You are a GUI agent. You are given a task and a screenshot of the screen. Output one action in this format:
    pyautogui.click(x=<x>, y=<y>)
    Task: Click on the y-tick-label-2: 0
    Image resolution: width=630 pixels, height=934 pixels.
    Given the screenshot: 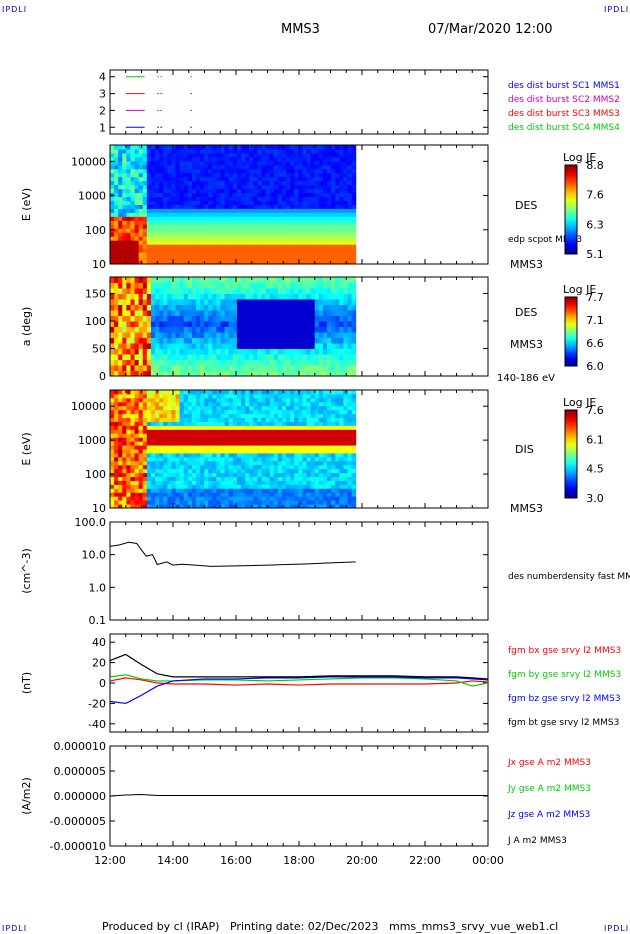 What is the action you would take?
    pyautogui.click(x=102, y=376)
    